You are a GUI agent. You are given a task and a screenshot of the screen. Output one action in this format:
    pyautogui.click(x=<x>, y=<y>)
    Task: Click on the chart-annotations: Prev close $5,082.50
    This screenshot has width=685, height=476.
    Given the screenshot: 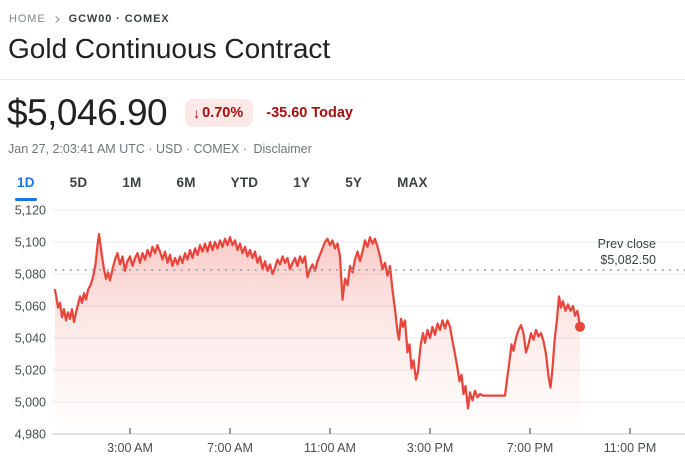 What is the action you would take?
    pyautogui.click(x=370, y=254)
    